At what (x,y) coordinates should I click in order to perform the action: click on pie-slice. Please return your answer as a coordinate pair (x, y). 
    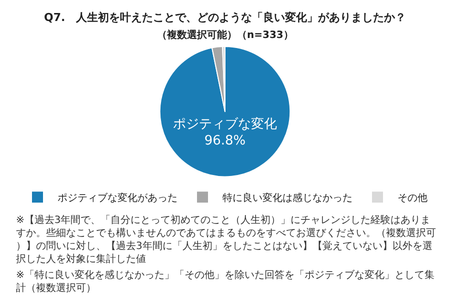
    Looking at the image, I should click on (225, 112).